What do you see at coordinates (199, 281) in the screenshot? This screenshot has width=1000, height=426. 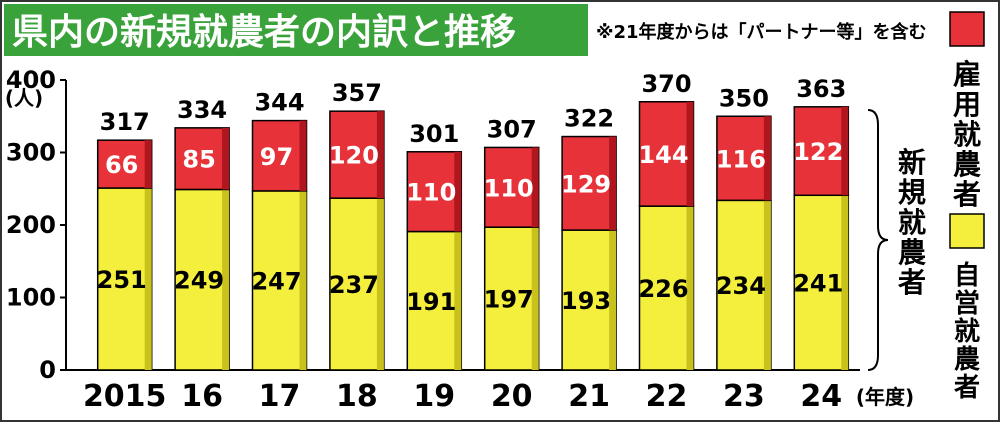 I see `self-employed-value-label: 249` at bounding box center [199, 281].